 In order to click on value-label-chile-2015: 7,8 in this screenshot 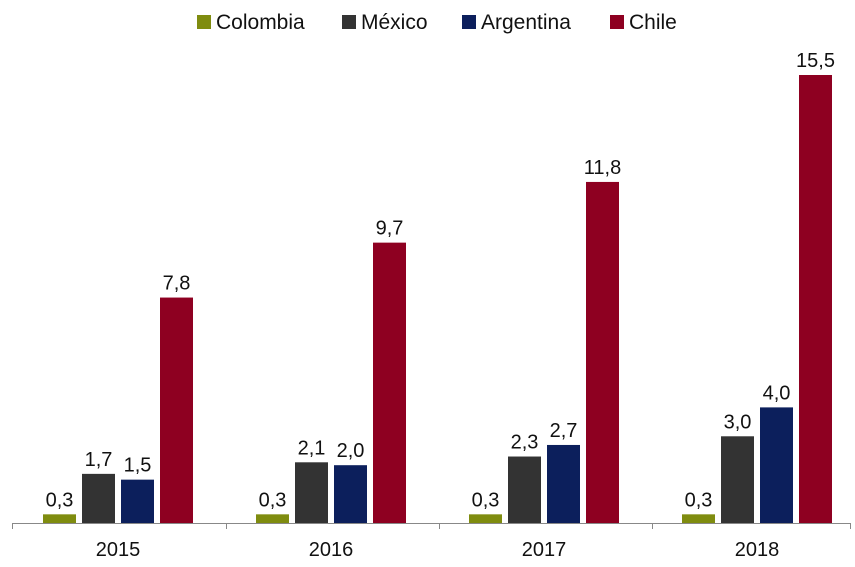, I will do `click(177, 284)`.